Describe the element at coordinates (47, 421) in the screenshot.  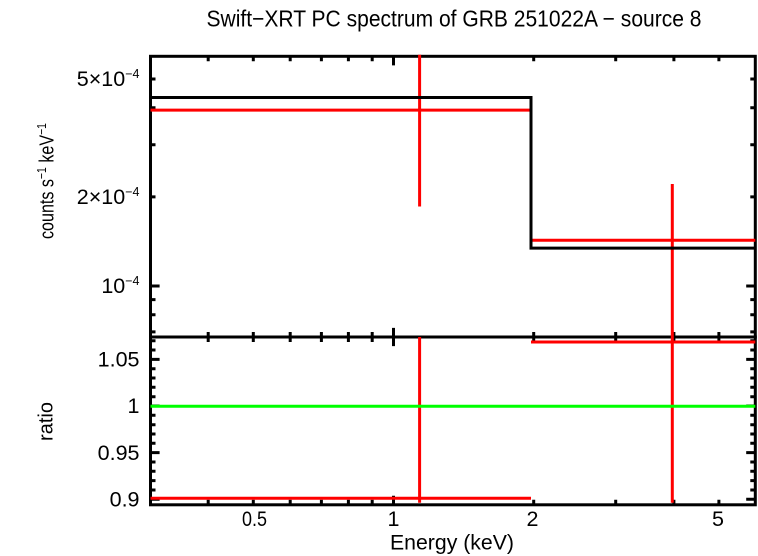
I see `svg-text: ratio` at that location.